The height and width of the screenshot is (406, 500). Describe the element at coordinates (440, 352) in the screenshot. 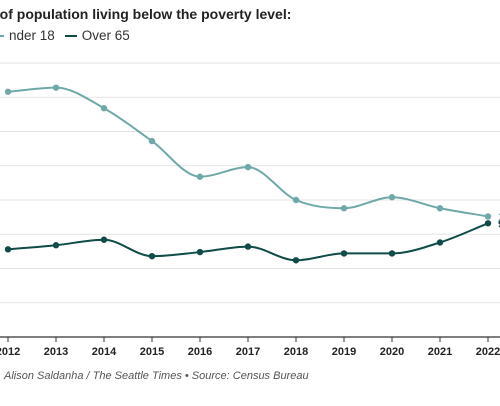

I see `x-tick-label: 2021` at that location.